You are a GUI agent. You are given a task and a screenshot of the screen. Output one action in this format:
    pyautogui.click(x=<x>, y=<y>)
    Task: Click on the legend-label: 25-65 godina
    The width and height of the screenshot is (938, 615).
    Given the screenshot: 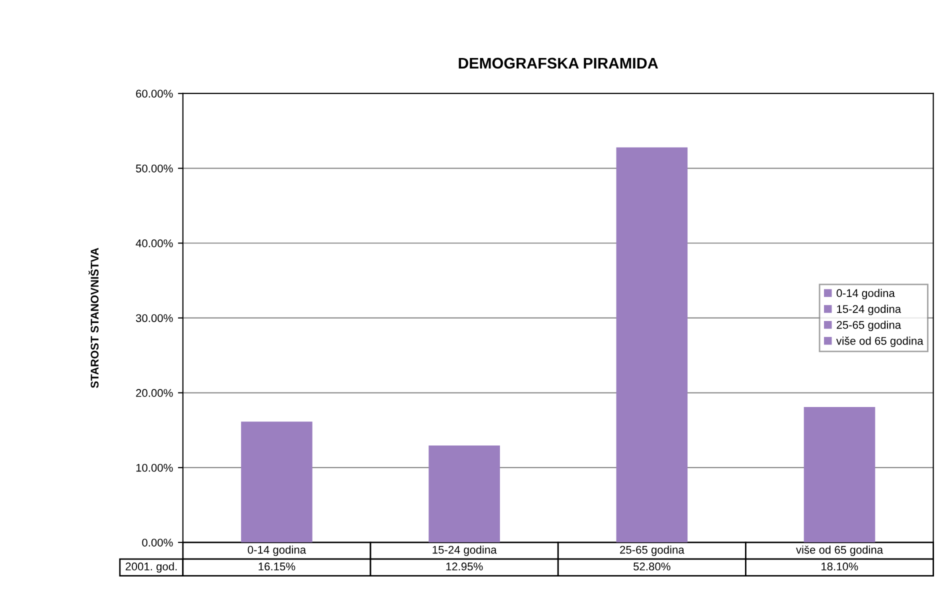 What is the action you would take?
    pyautogui.click(x=869, y=326)
    